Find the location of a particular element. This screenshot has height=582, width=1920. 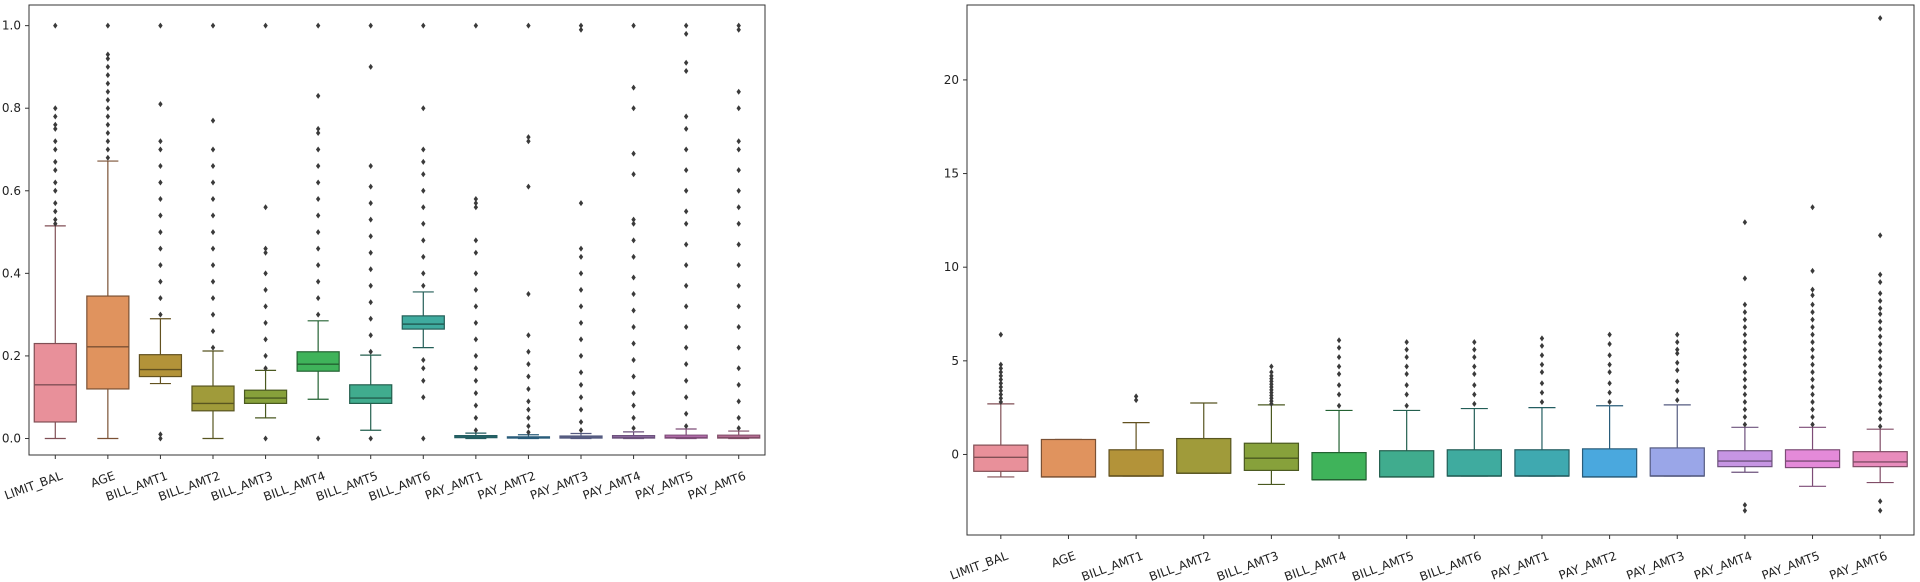

box-bill-amt4 is located at coordinates (318, 232).